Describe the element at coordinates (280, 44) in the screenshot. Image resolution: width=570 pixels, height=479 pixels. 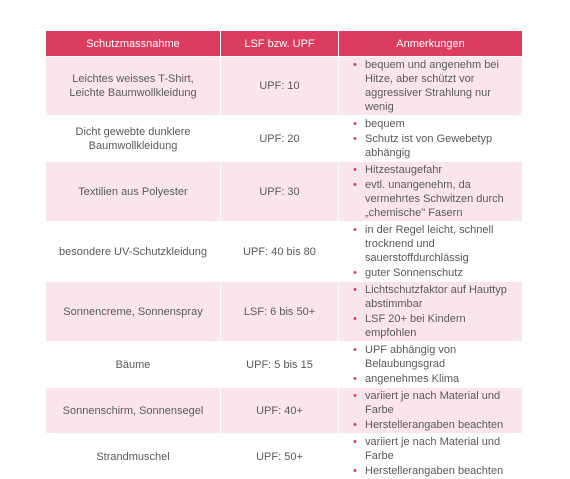
I see `header-lsf-upf: LSF bzw. UPF` at that location.